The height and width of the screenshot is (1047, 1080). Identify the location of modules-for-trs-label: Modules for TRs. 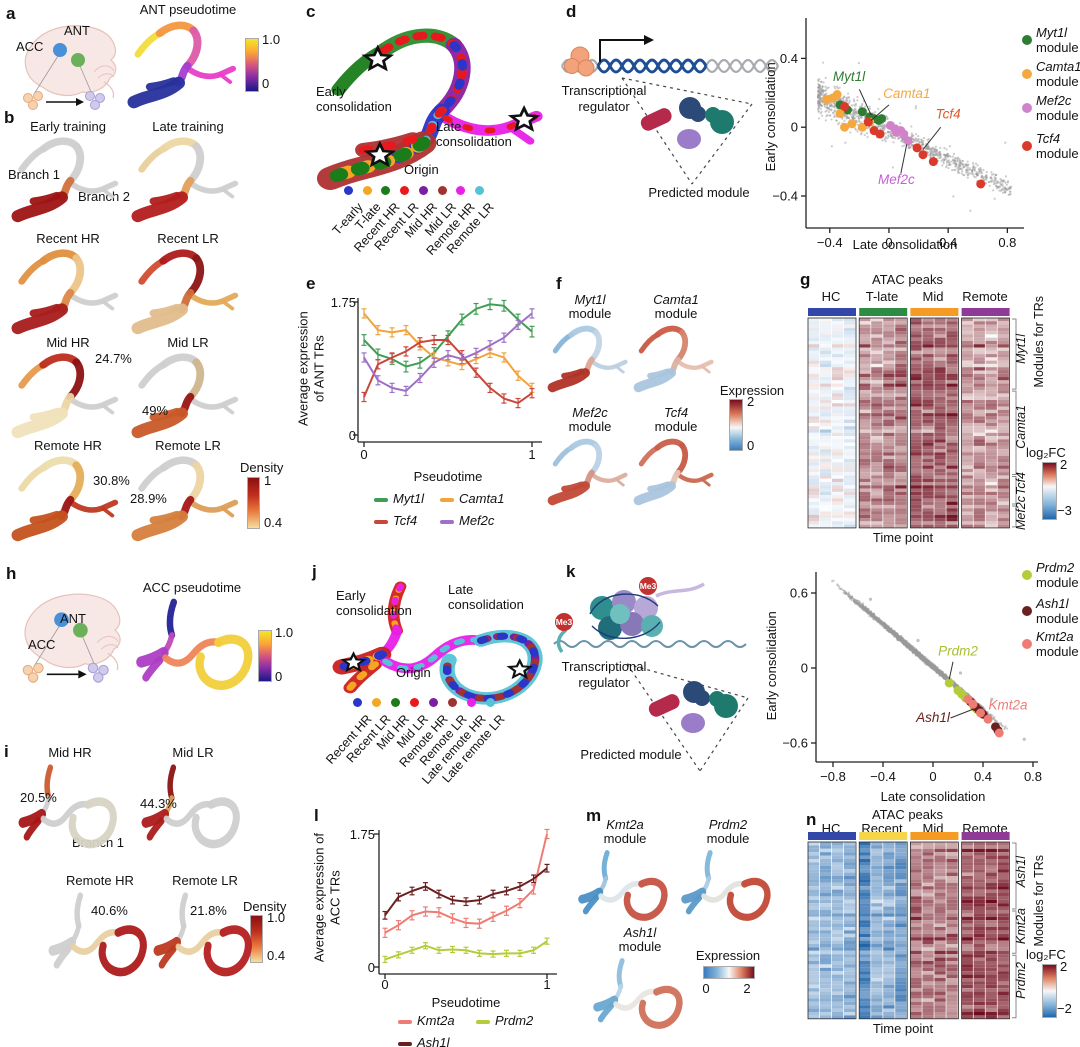
(1039, 342).